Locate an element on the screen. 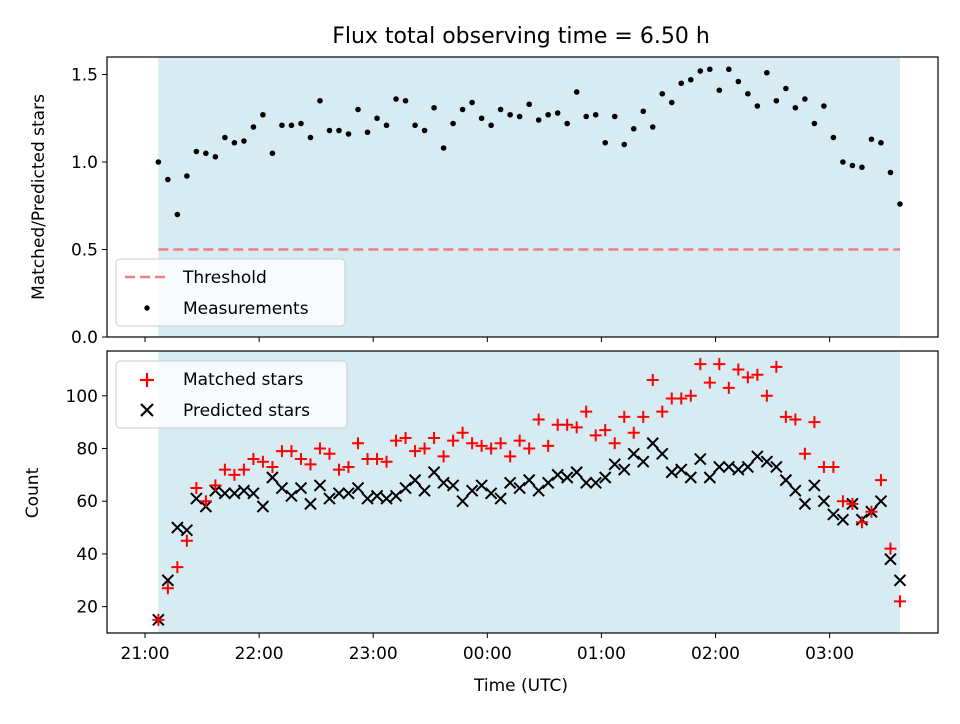 This screenshot has width=960, height=724. bottom-legend: Matched stars Predicted stars is located at coordinates (231, 394).